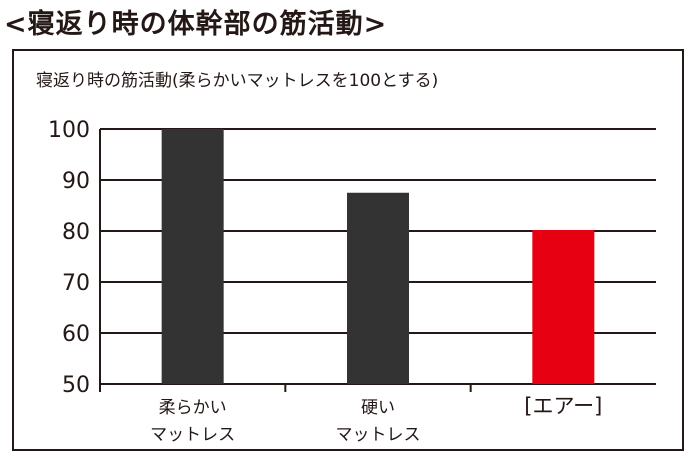 Image resolution: width=693 pixels, height=459 pixels. I want to click on y-tick-label: 100, so click(69, 130).